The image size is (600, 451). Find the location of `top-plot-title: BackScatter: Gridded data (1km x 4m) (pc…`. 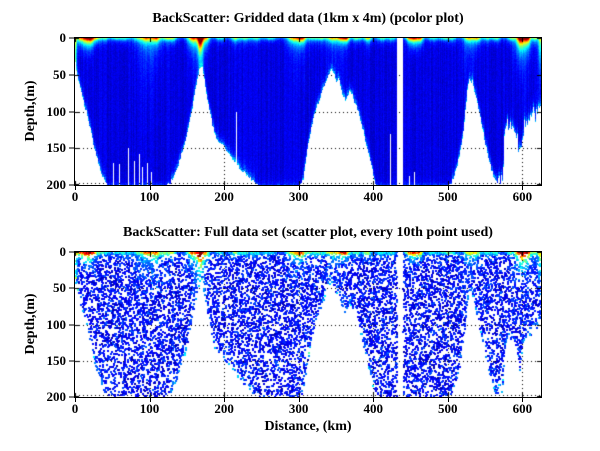

top-plot-title: BackScatter: Gridded data (1km x 4m) (pc… is located at coordinates (308, 18).